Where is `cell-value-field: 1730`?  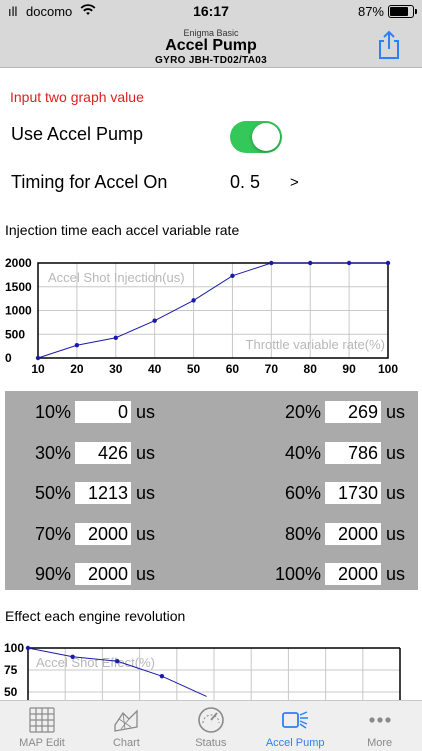
cell-value-field: 1730 is located at coordinates (353, 493).